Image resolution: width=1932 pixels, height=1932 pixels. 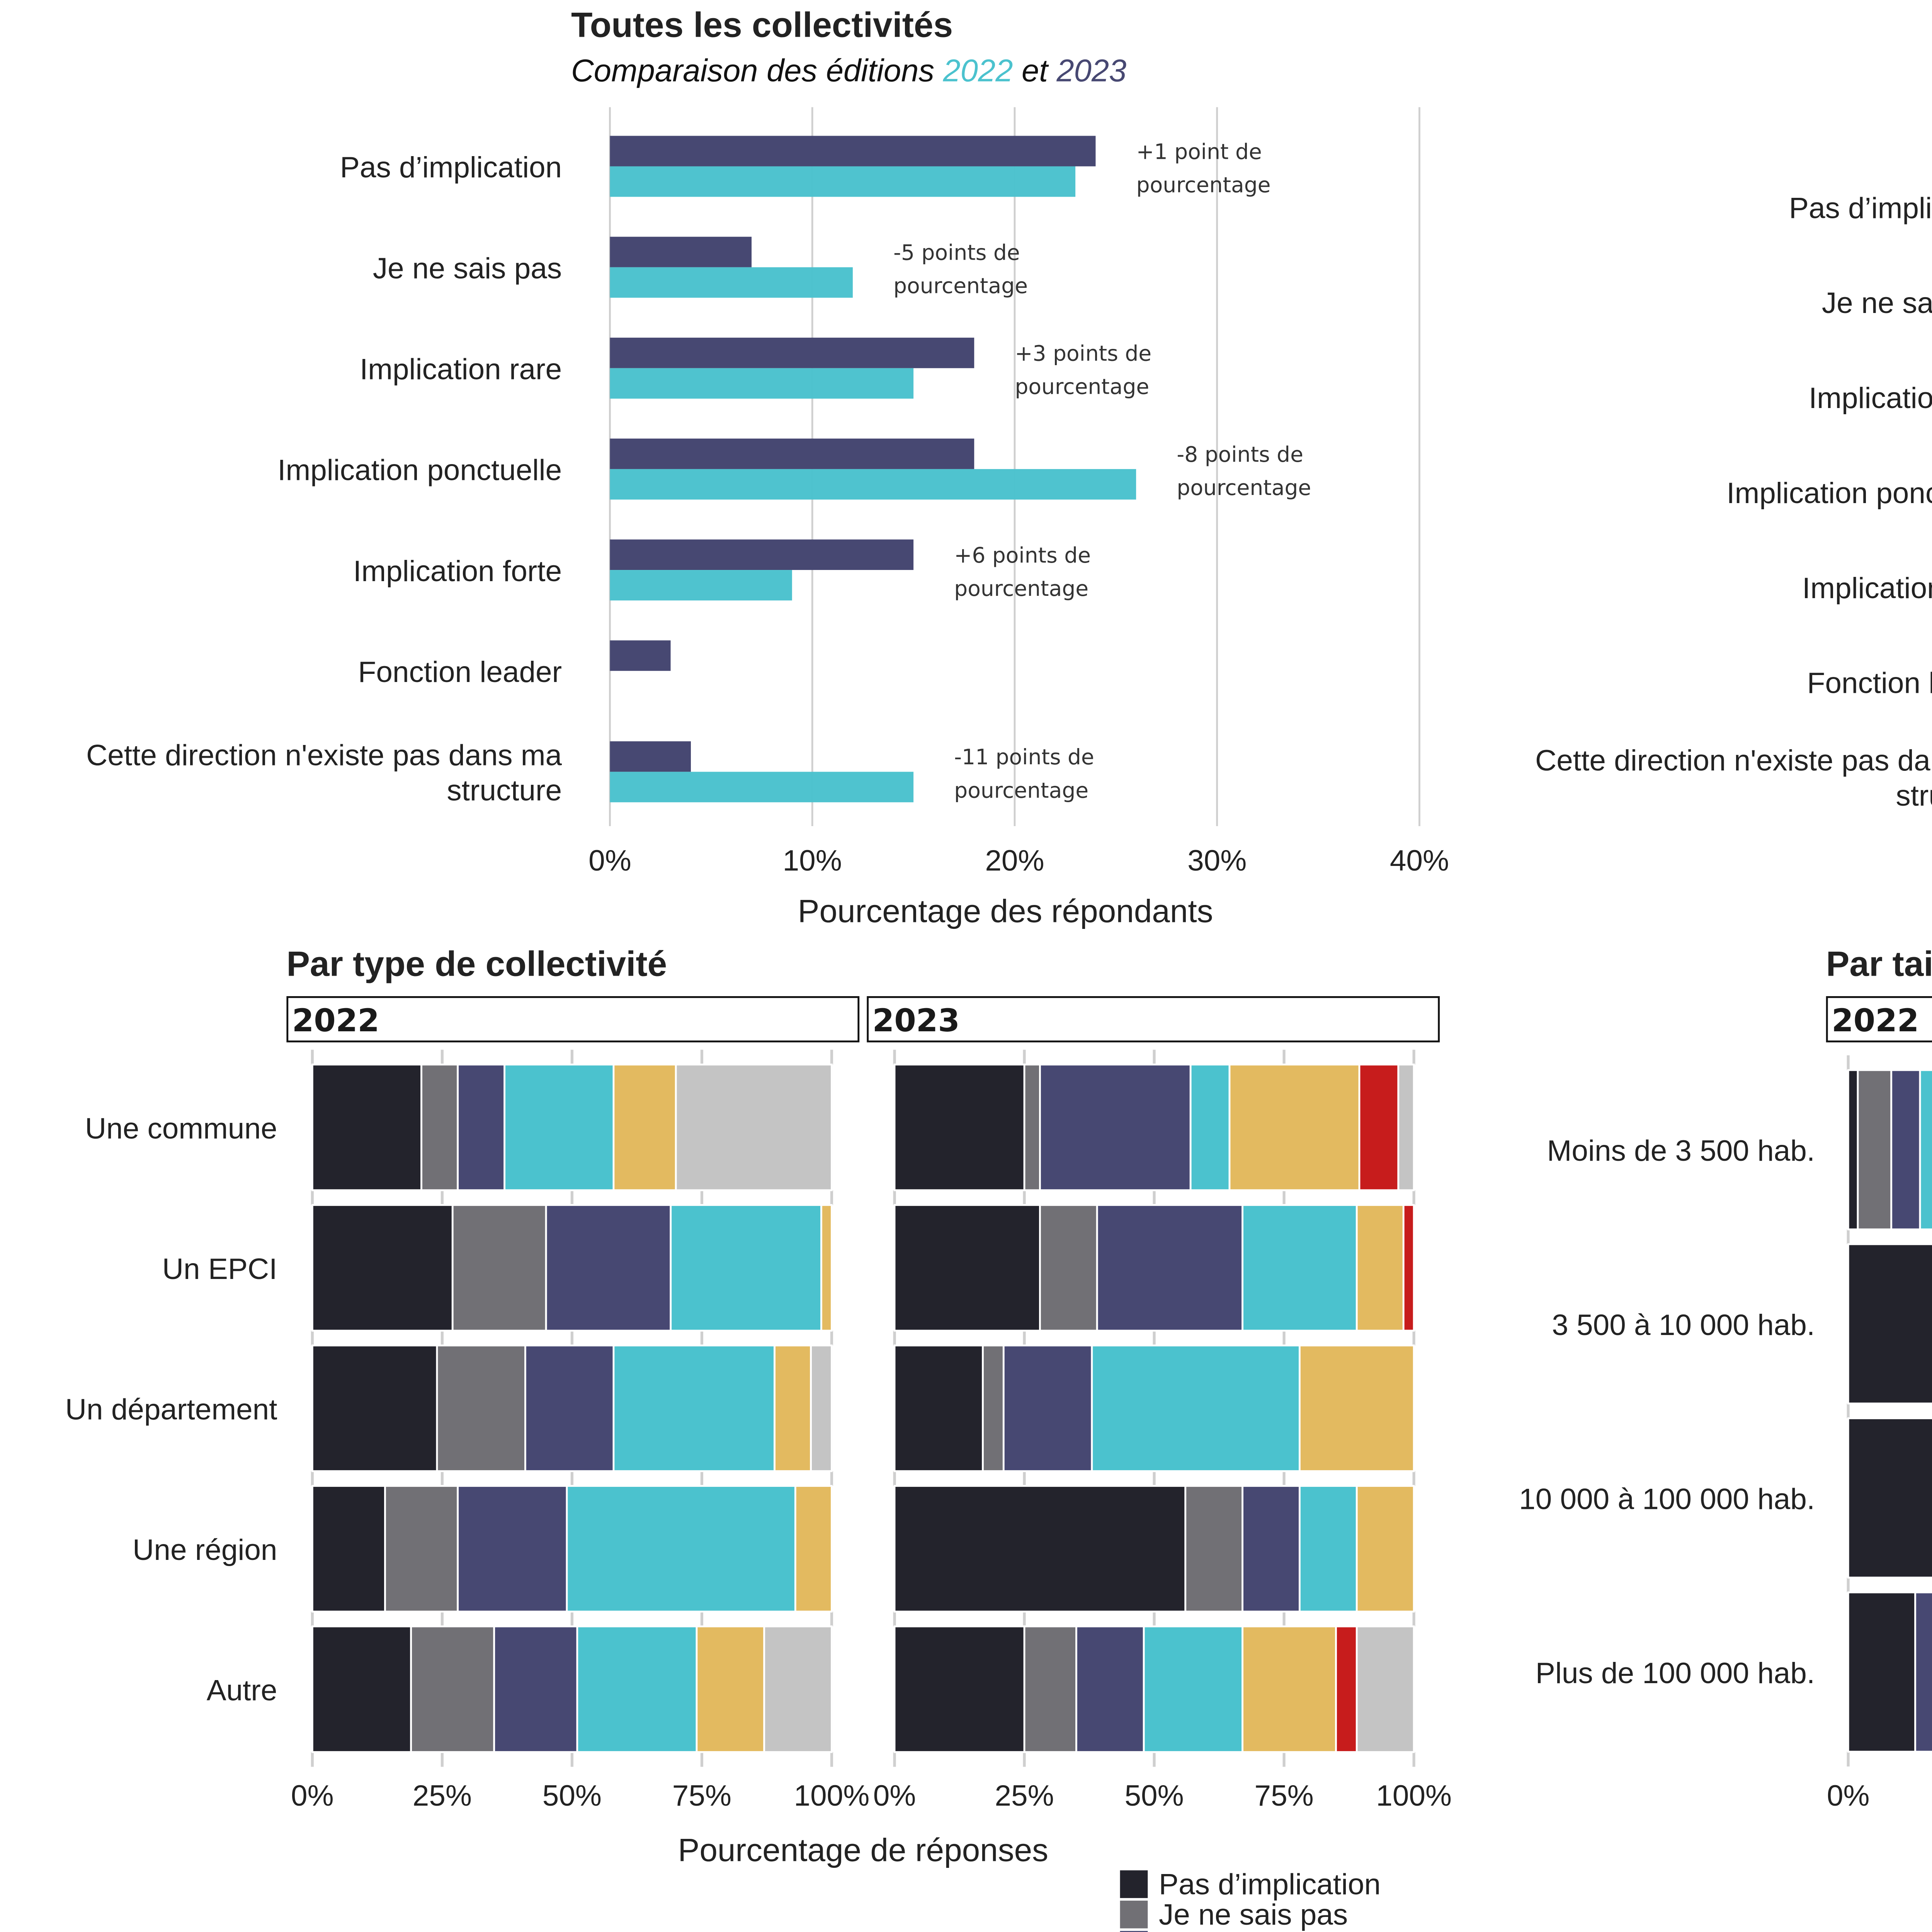 What do you see at coordinates (1154, 1020) in the screenshot?
I see `facet-strip-2023: 2023` at bounding box center [1154, 1020].